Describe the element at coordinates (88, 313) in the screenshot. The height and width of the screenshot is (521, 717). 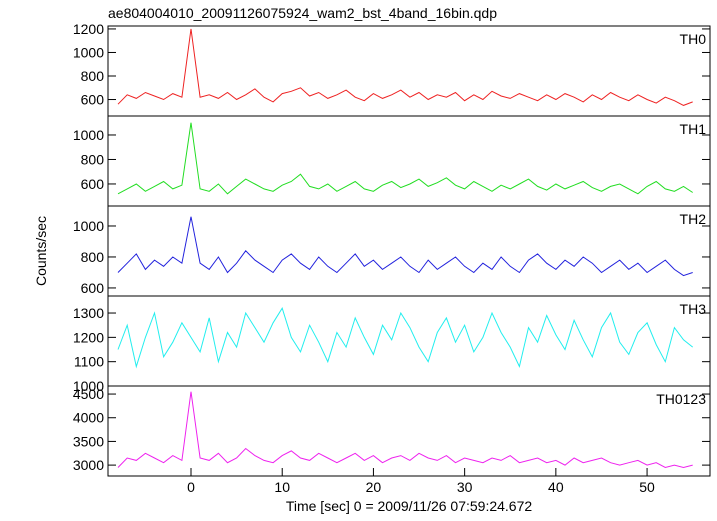
I see `y-tick-label: 1300` at that location.